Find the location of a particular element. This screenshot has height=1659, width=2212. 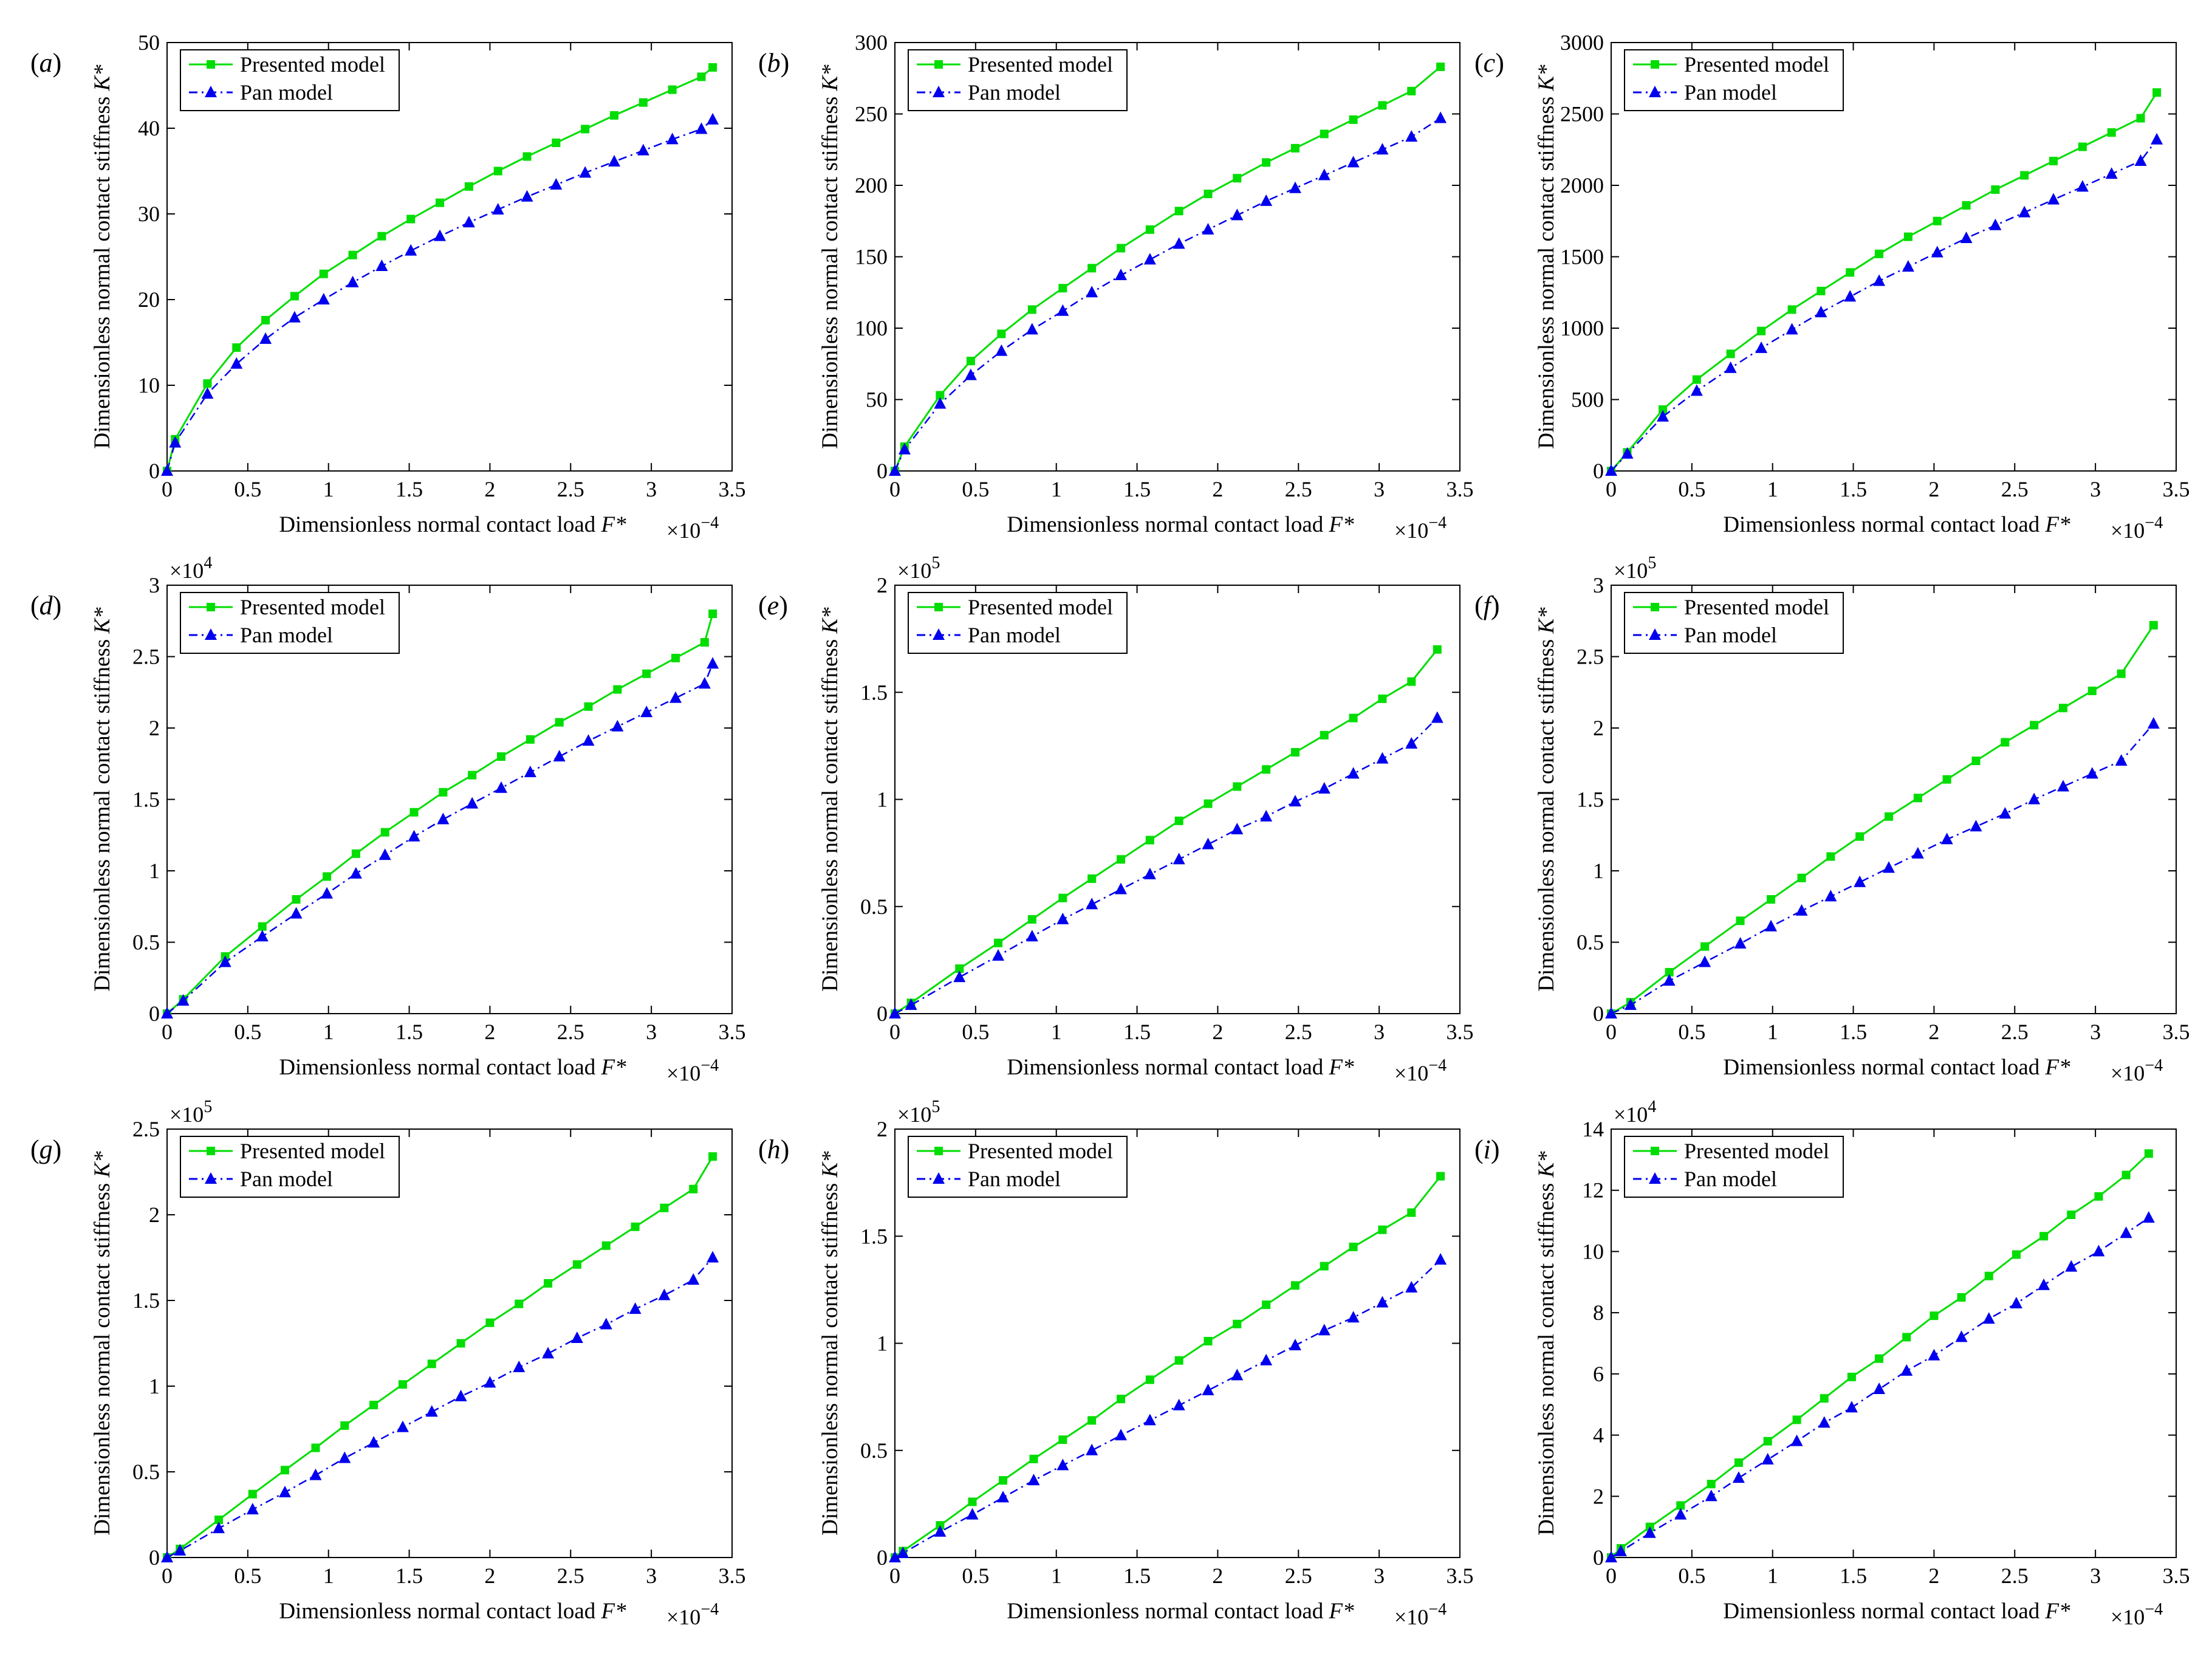

y-axis-label-var: K* is located at coordinates (102, 78).